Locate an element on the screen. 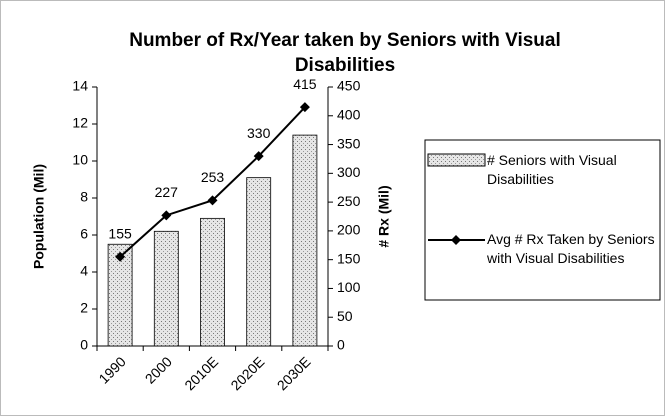 The image size is (665, 416). legend-box is located at coordinates (542, 220).